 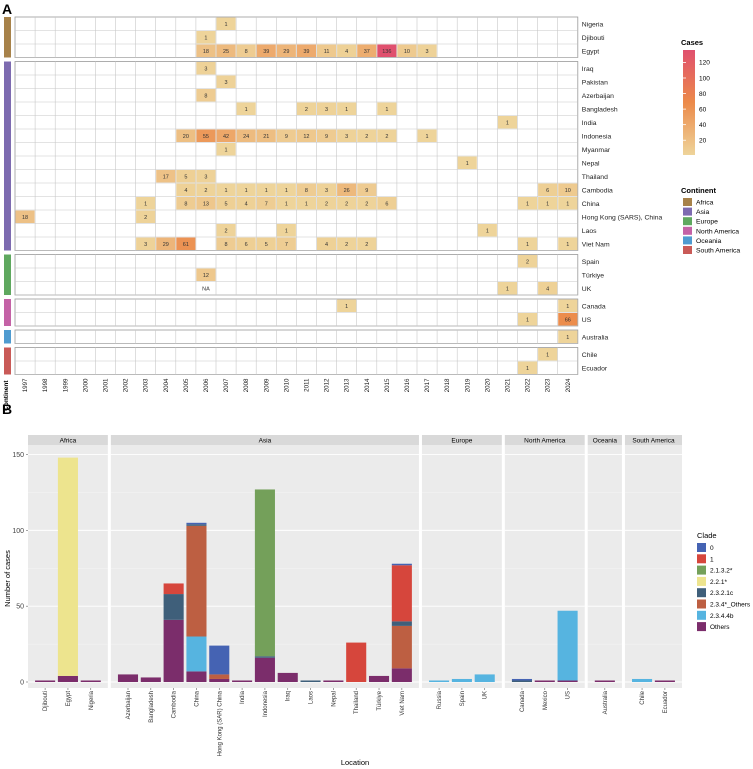 What do you see at coordinates (568, 385) in the screenshot?
I see `year-tick-label: 2024` at bounding box center [568, 385].